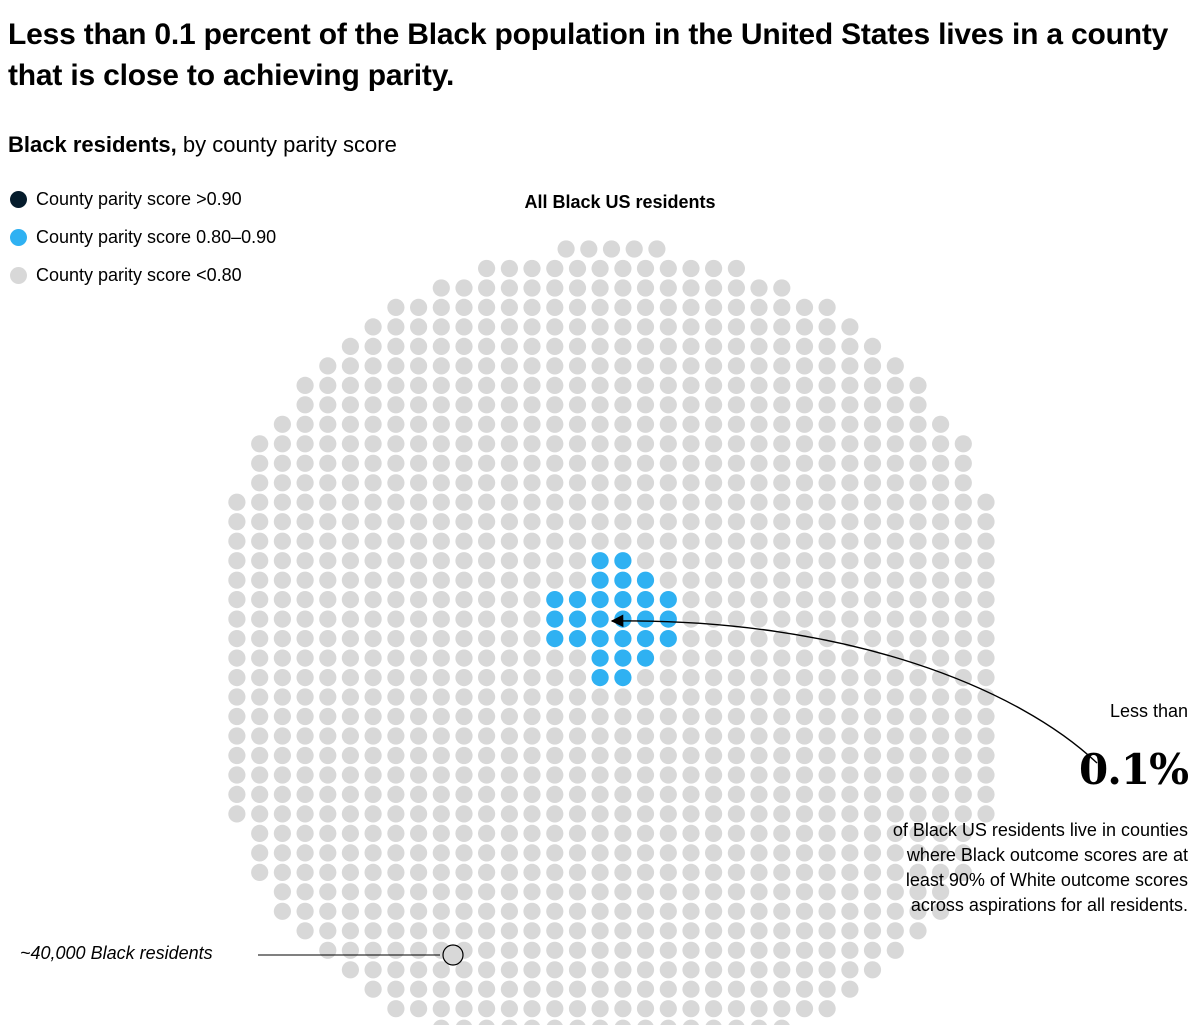 The image size is (1200, 1025). Describe the element at coordinates (18, 237) in the screenshot. I see `legend-dot-blue-icon` at that location.